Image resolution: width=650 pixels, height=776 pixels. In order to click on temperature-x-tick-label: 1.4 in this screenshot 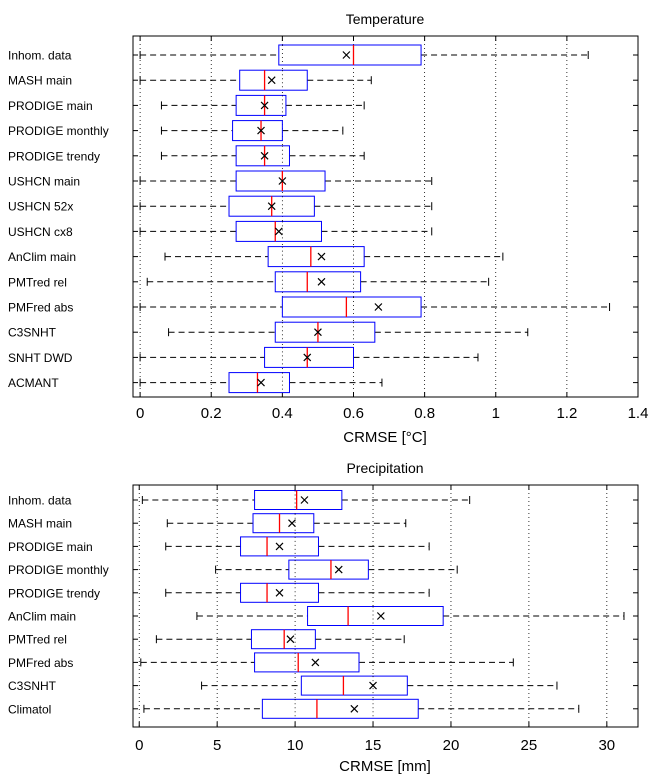, I will do `click(638, 413)`.